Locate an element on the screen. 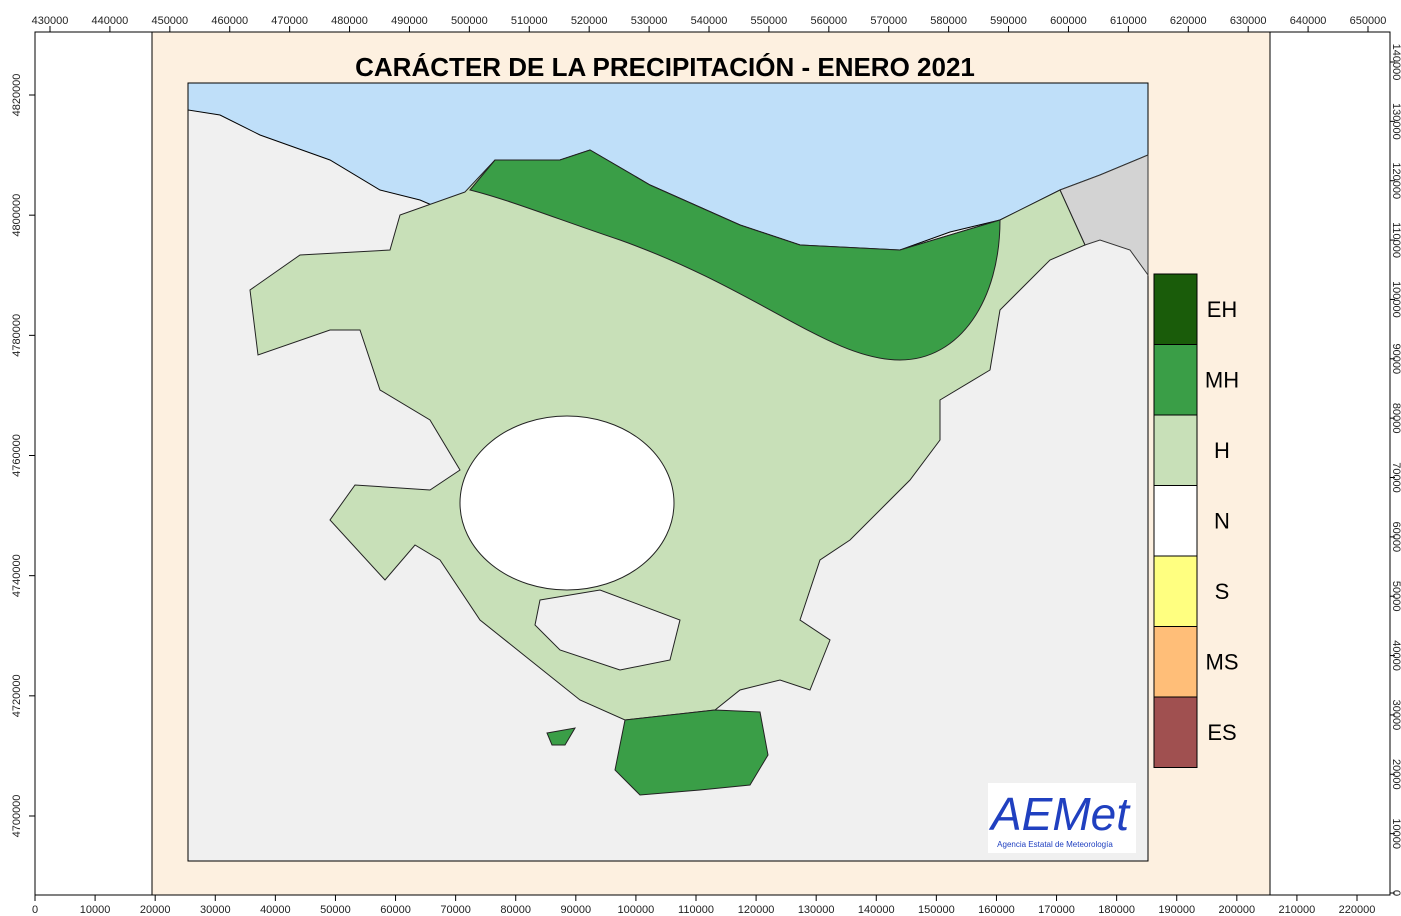 The width and height of the screenshot is (1401, 916). legend-label: MS is located at coordinates (1222, 662).